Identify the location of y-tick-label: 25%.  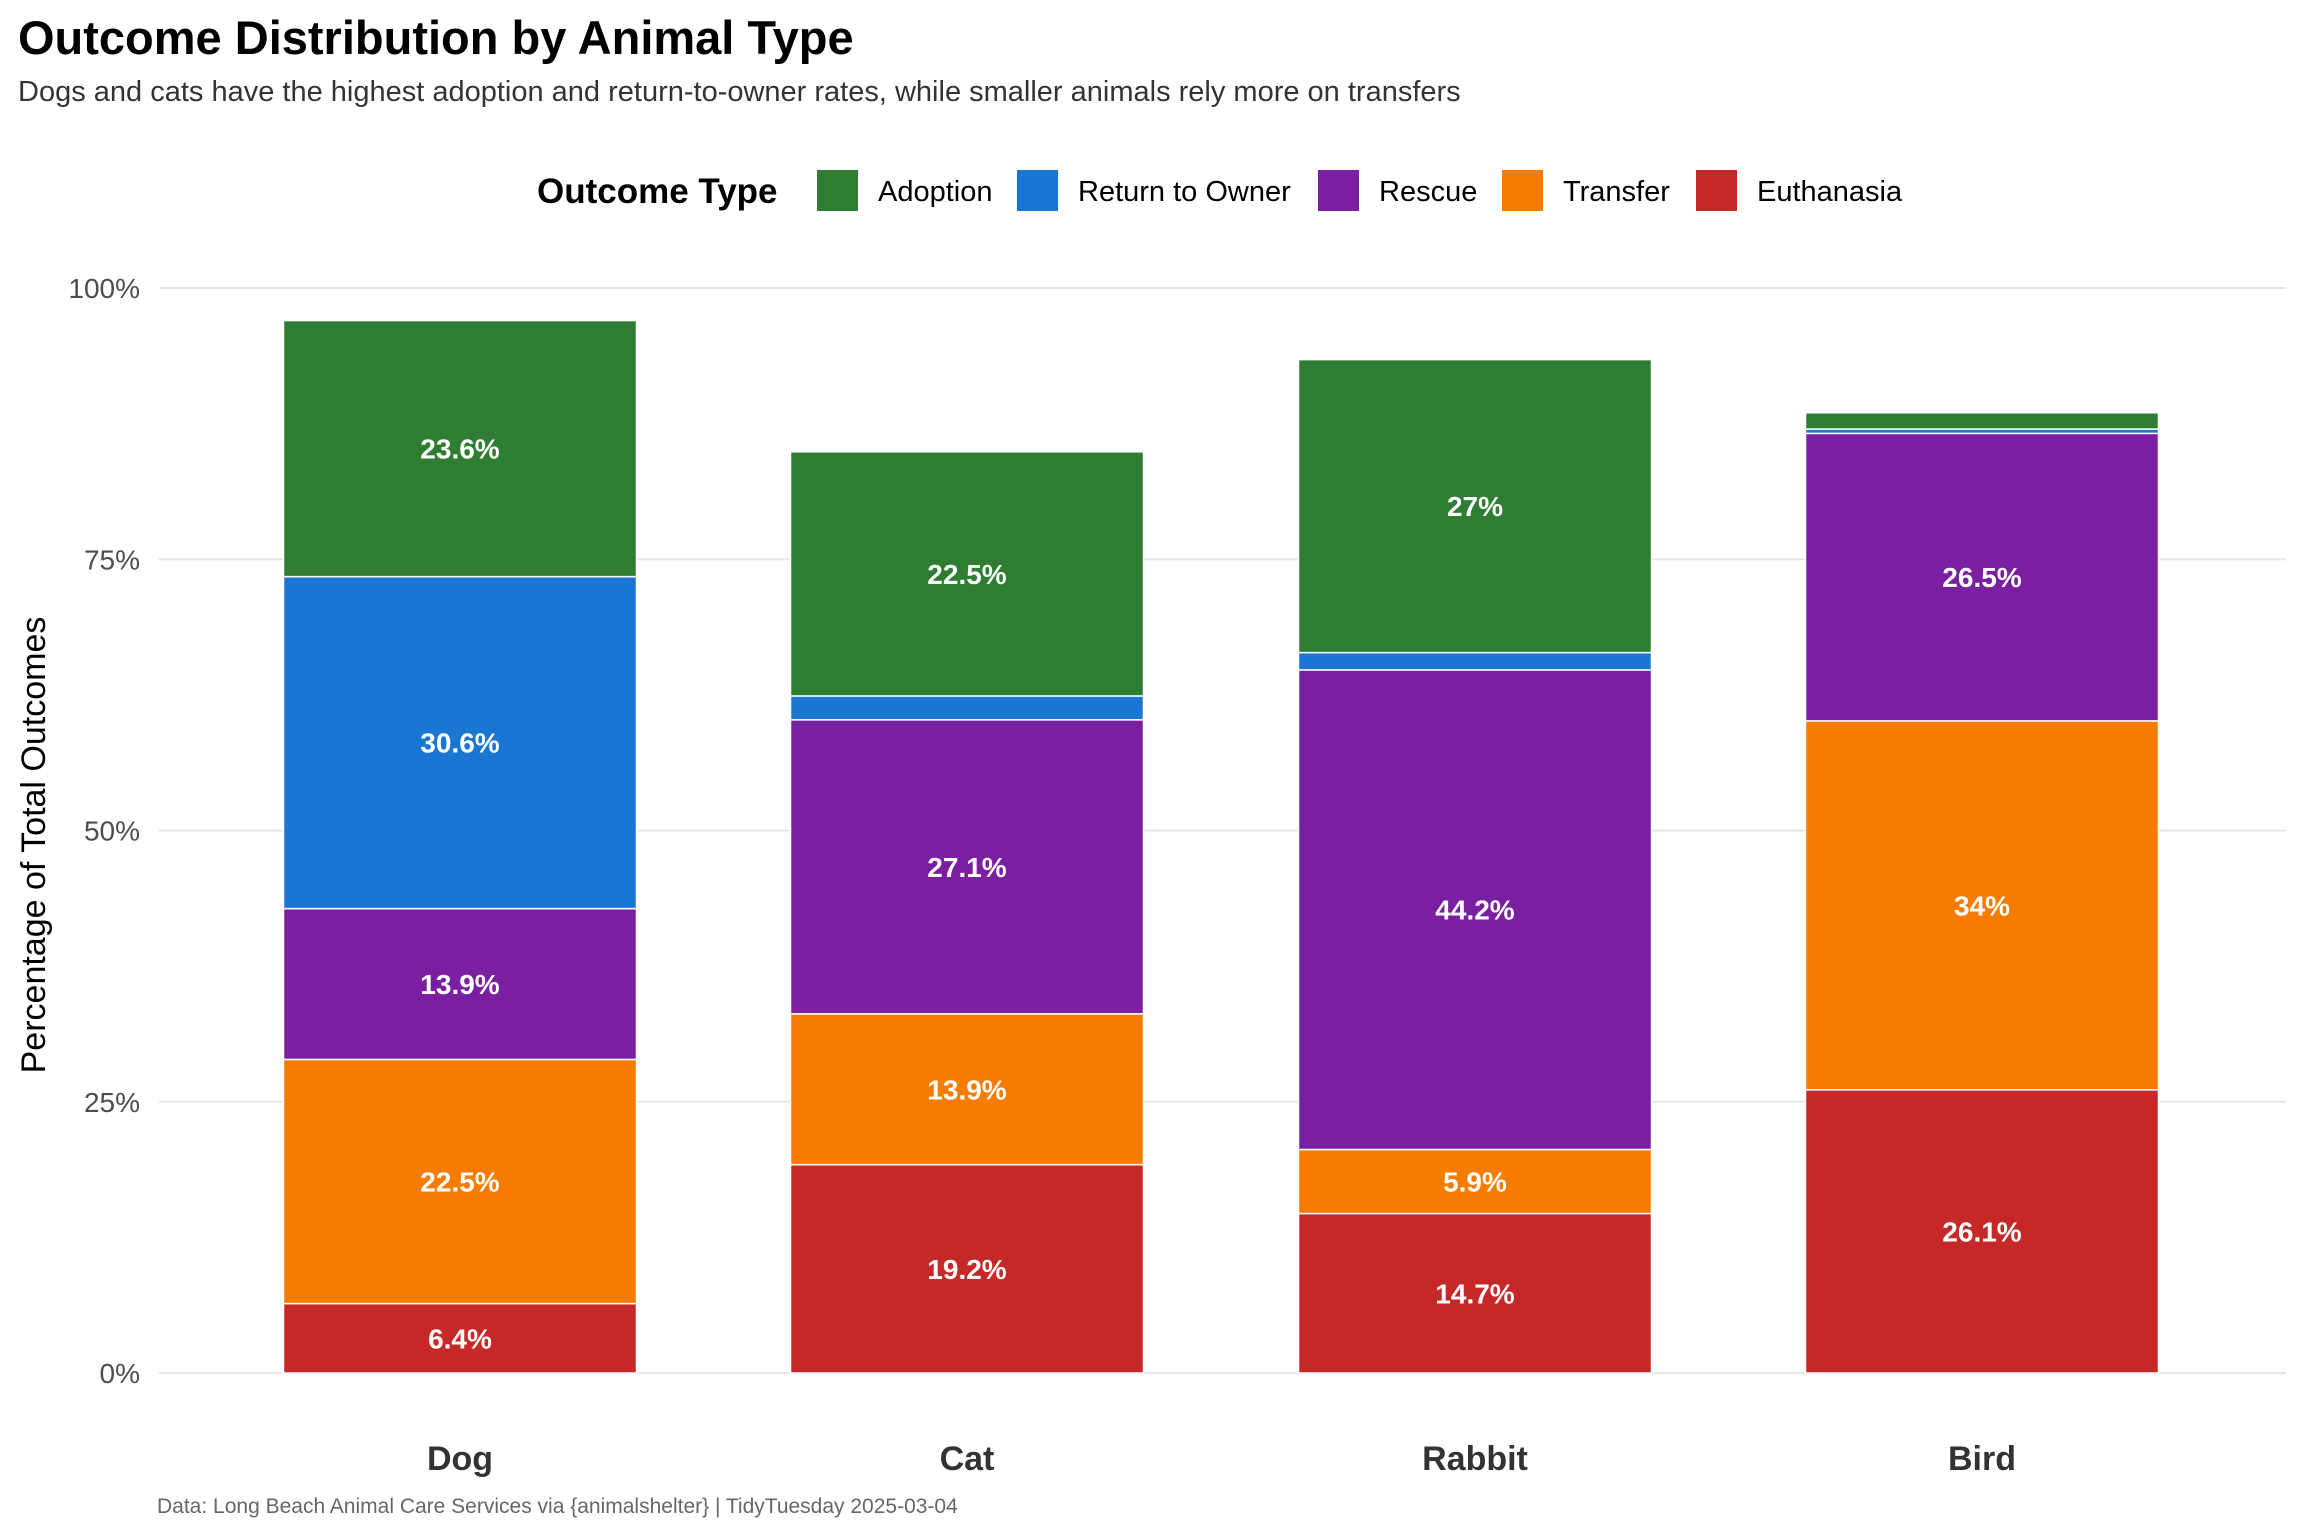
(112, 1102).